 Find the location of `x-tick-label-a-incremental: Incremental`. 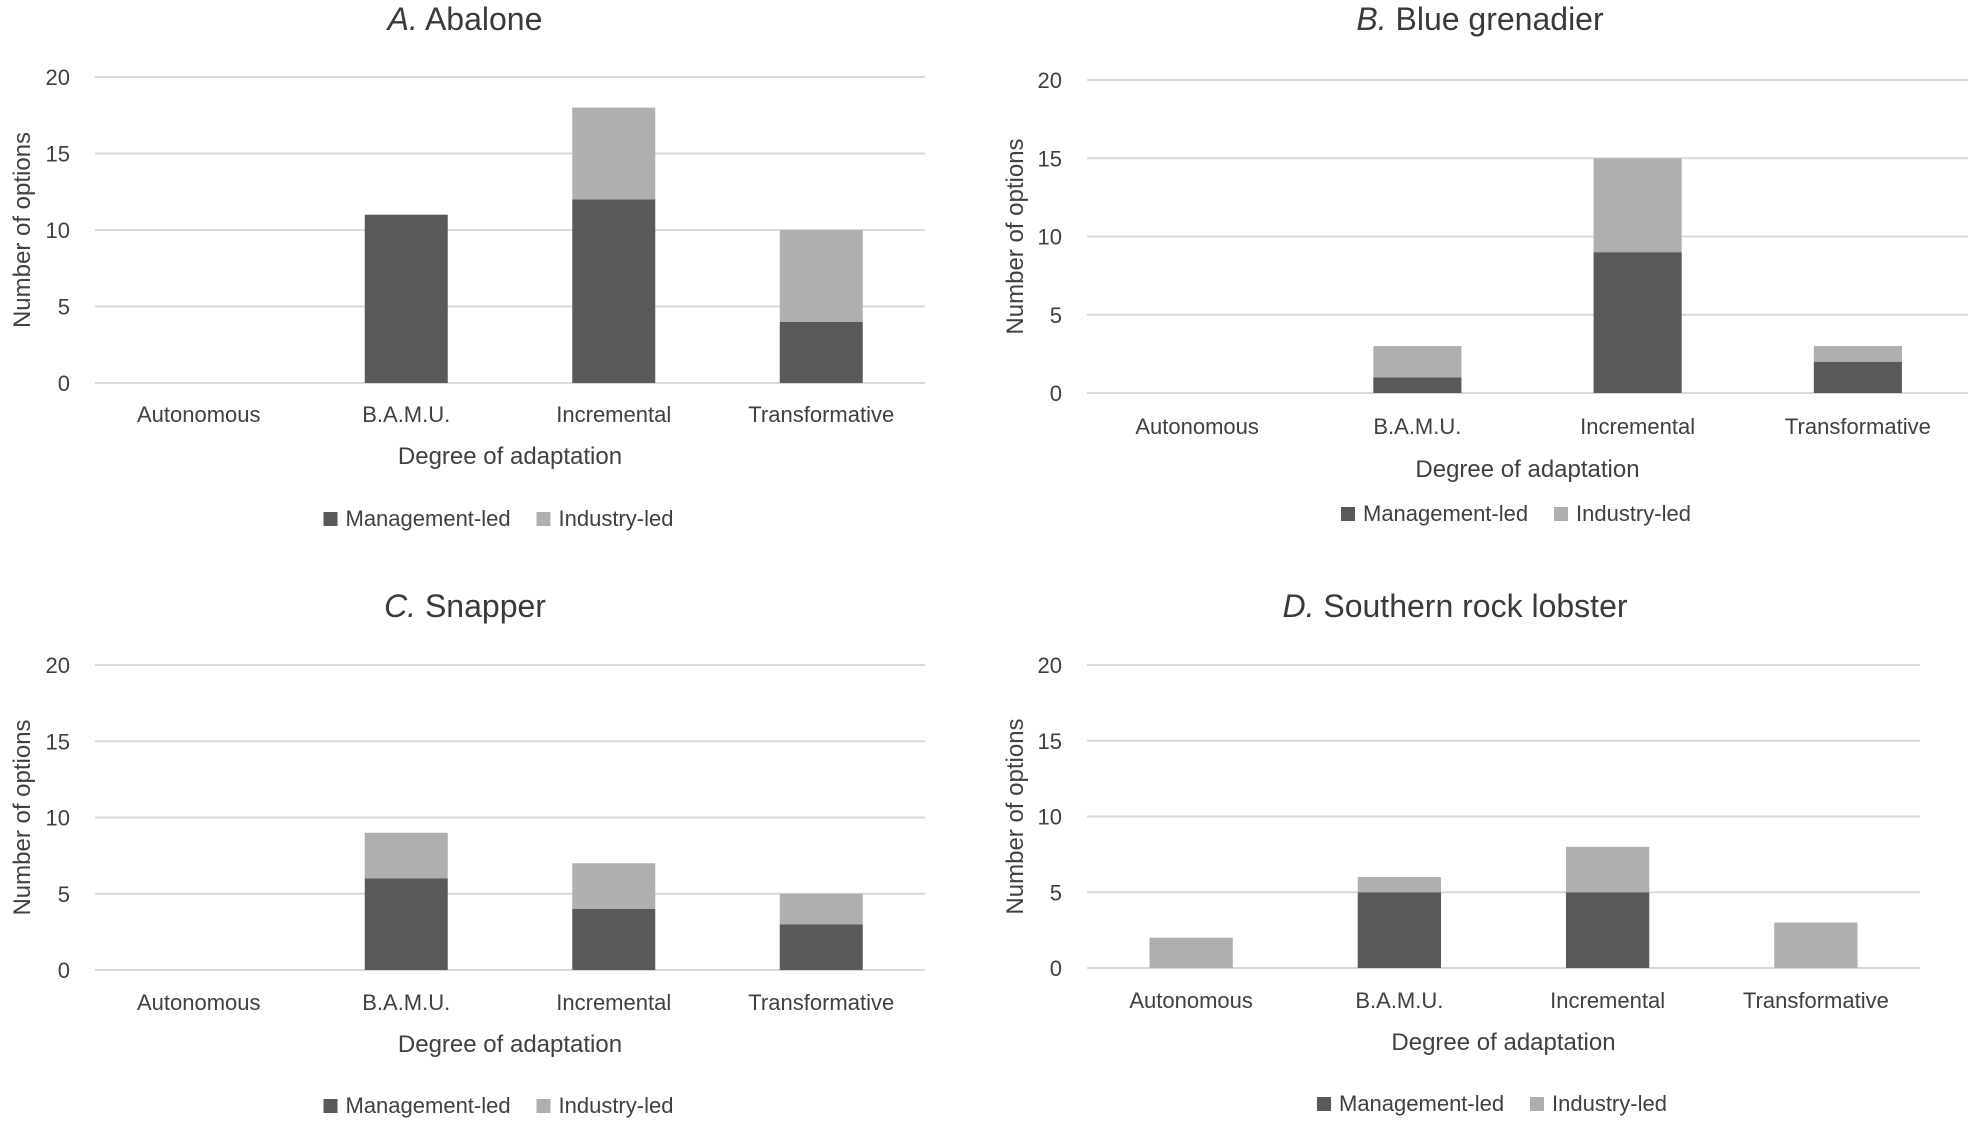

x-tick-label-a-incremental: Incremental is located at coordinates (613, 414).